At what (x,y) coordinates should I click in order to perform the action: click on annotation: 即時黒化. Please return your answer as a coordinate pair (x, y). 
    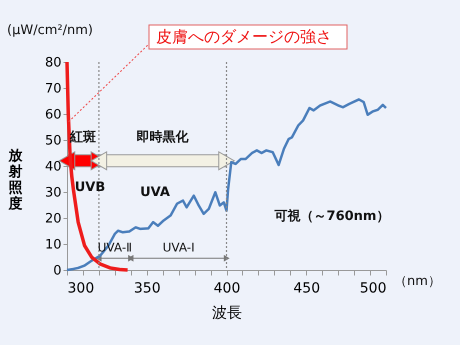
    Looking at the image, I should click on (163, 137).